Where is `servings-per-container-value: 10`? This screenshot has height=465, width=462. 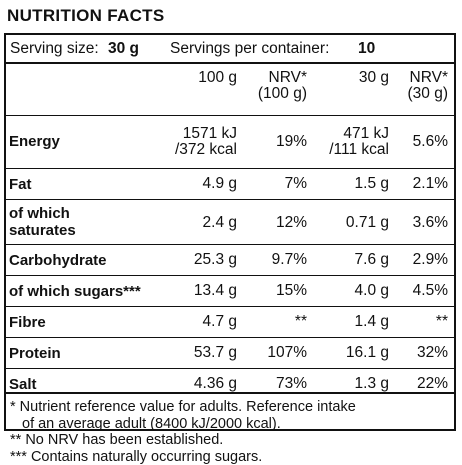
servings-per-container-value: 10 is located at coordinates (366, 48).